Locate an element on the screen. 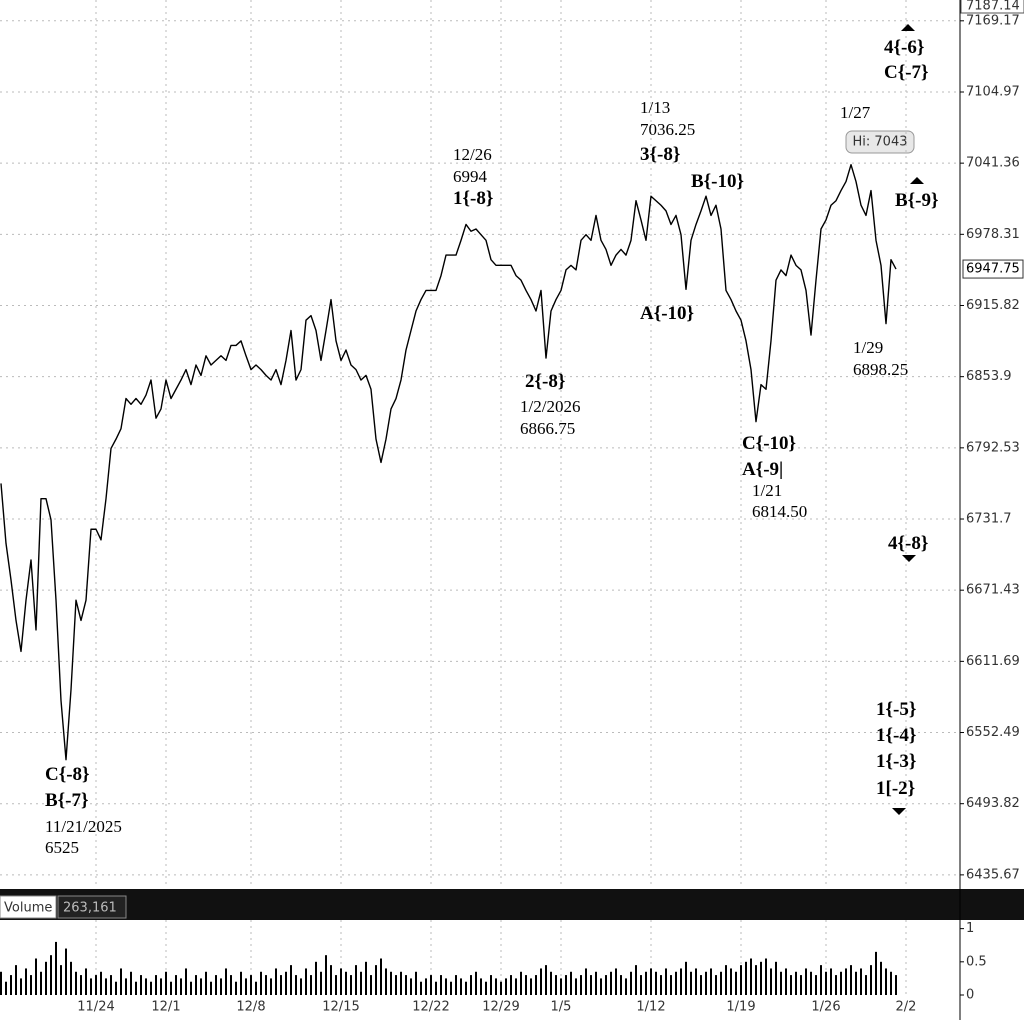  last-value-box is located at coordinates (993, 269).